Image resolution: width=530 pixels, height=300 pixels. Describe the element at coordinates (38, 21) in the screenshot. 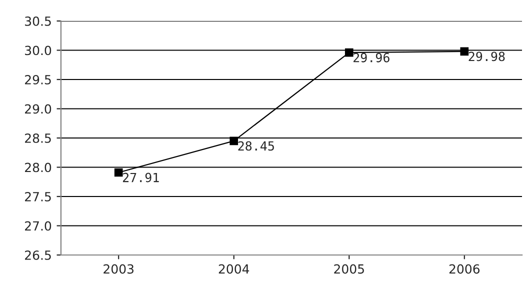

I see `y-tick-label: 30.5` at that location.